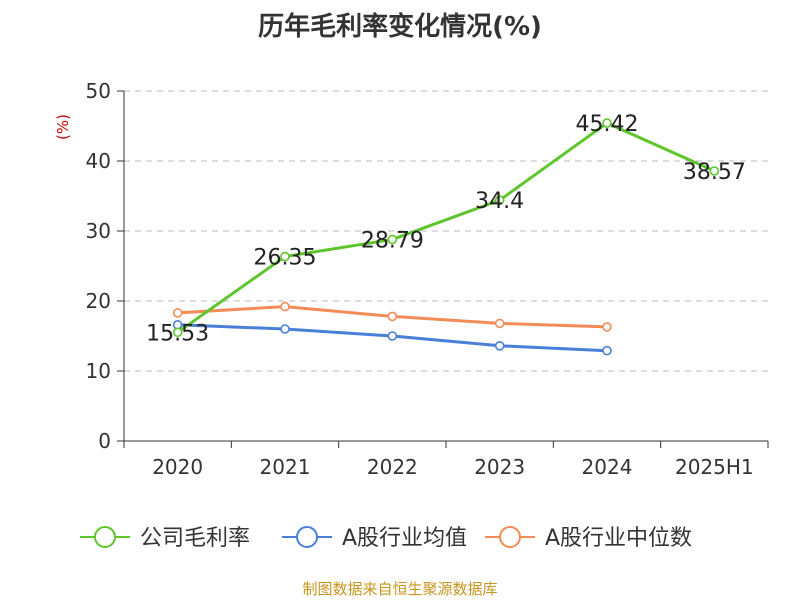  I want to click on data-label: 28.79, so click(392, 240).